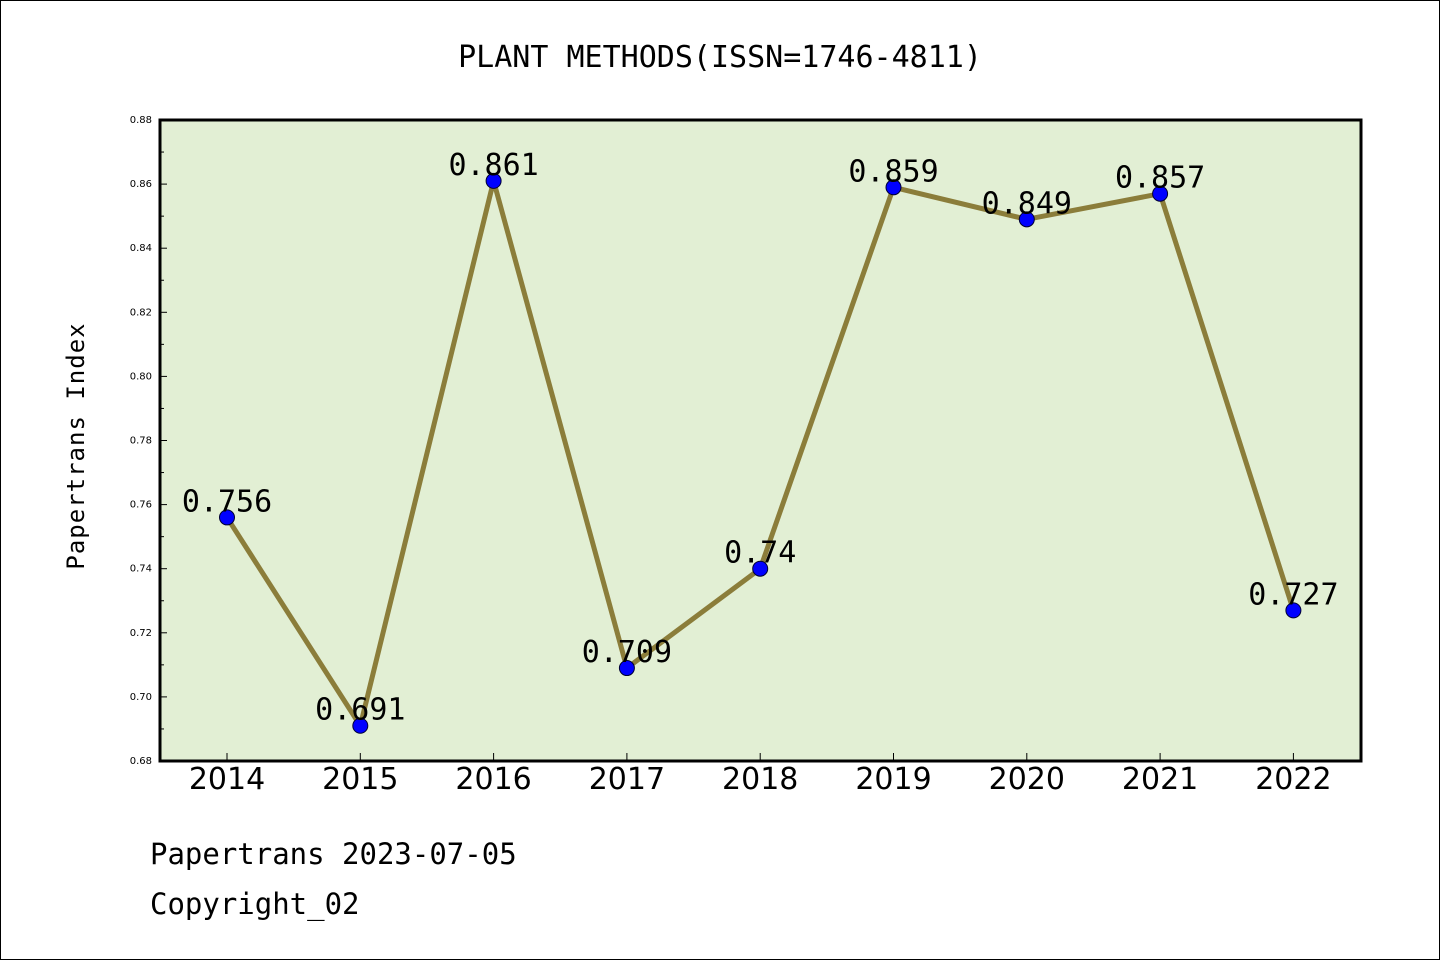 Image resolution: width=1440 pixels, height=960 pixels. Describe the element at coordinates (141, 761) in the screenshot. I see `y-tick-label: 0.68` at that location.